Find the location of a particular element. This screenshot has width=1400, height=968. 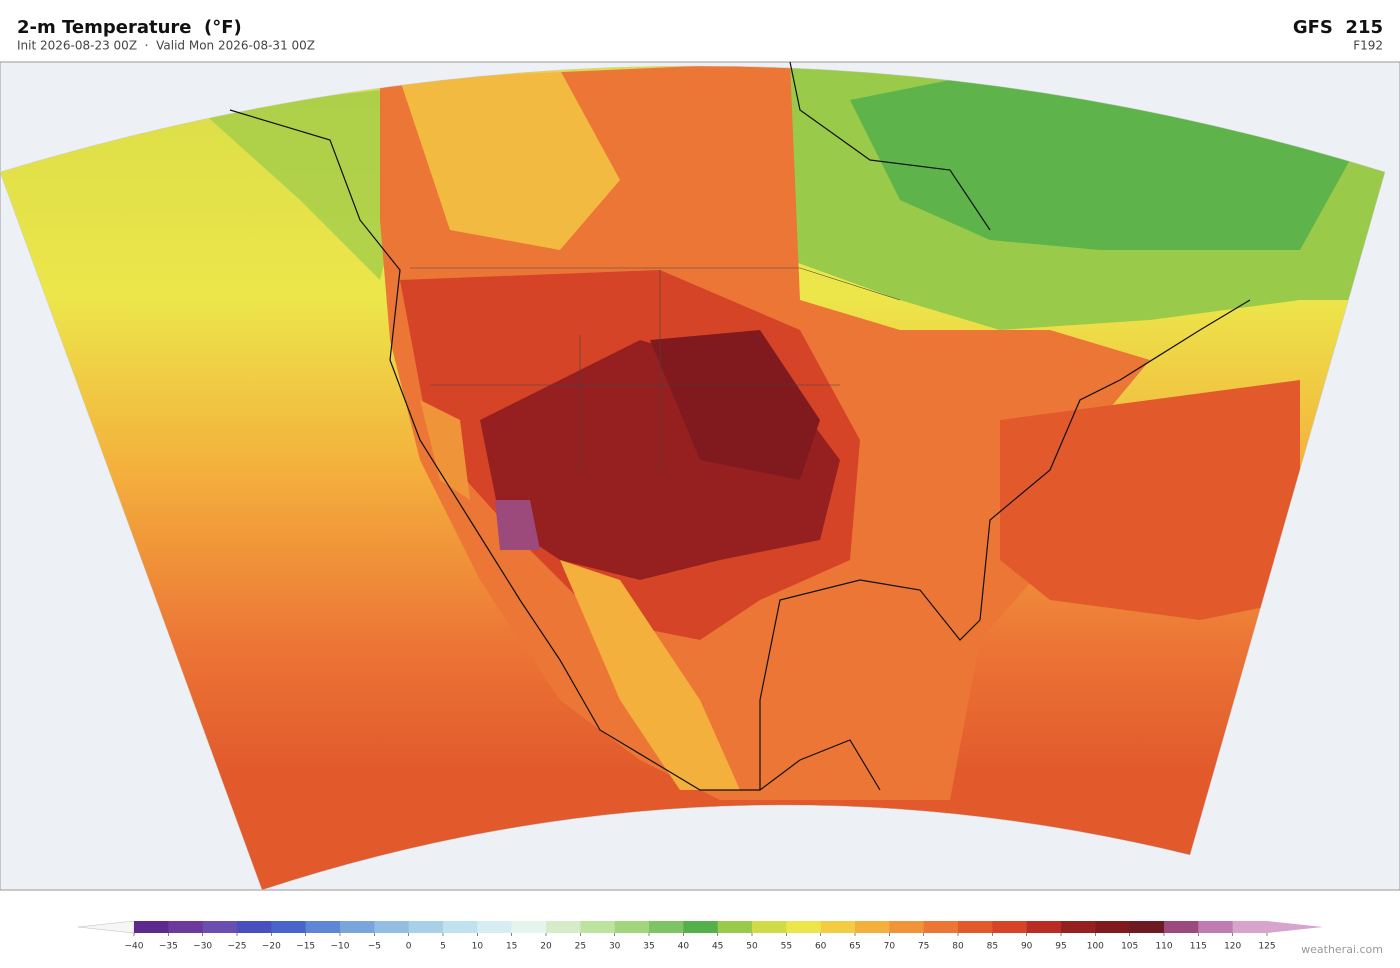

colorbar-tick-label: 60 is located at coordinates (821, 947).